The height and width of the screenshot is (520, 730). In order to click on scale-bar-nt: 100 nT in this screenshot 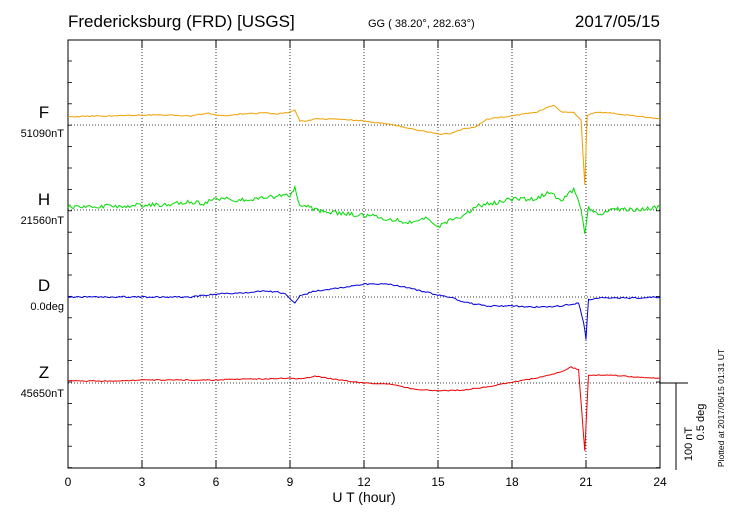, I will do `click(689, 444)`.